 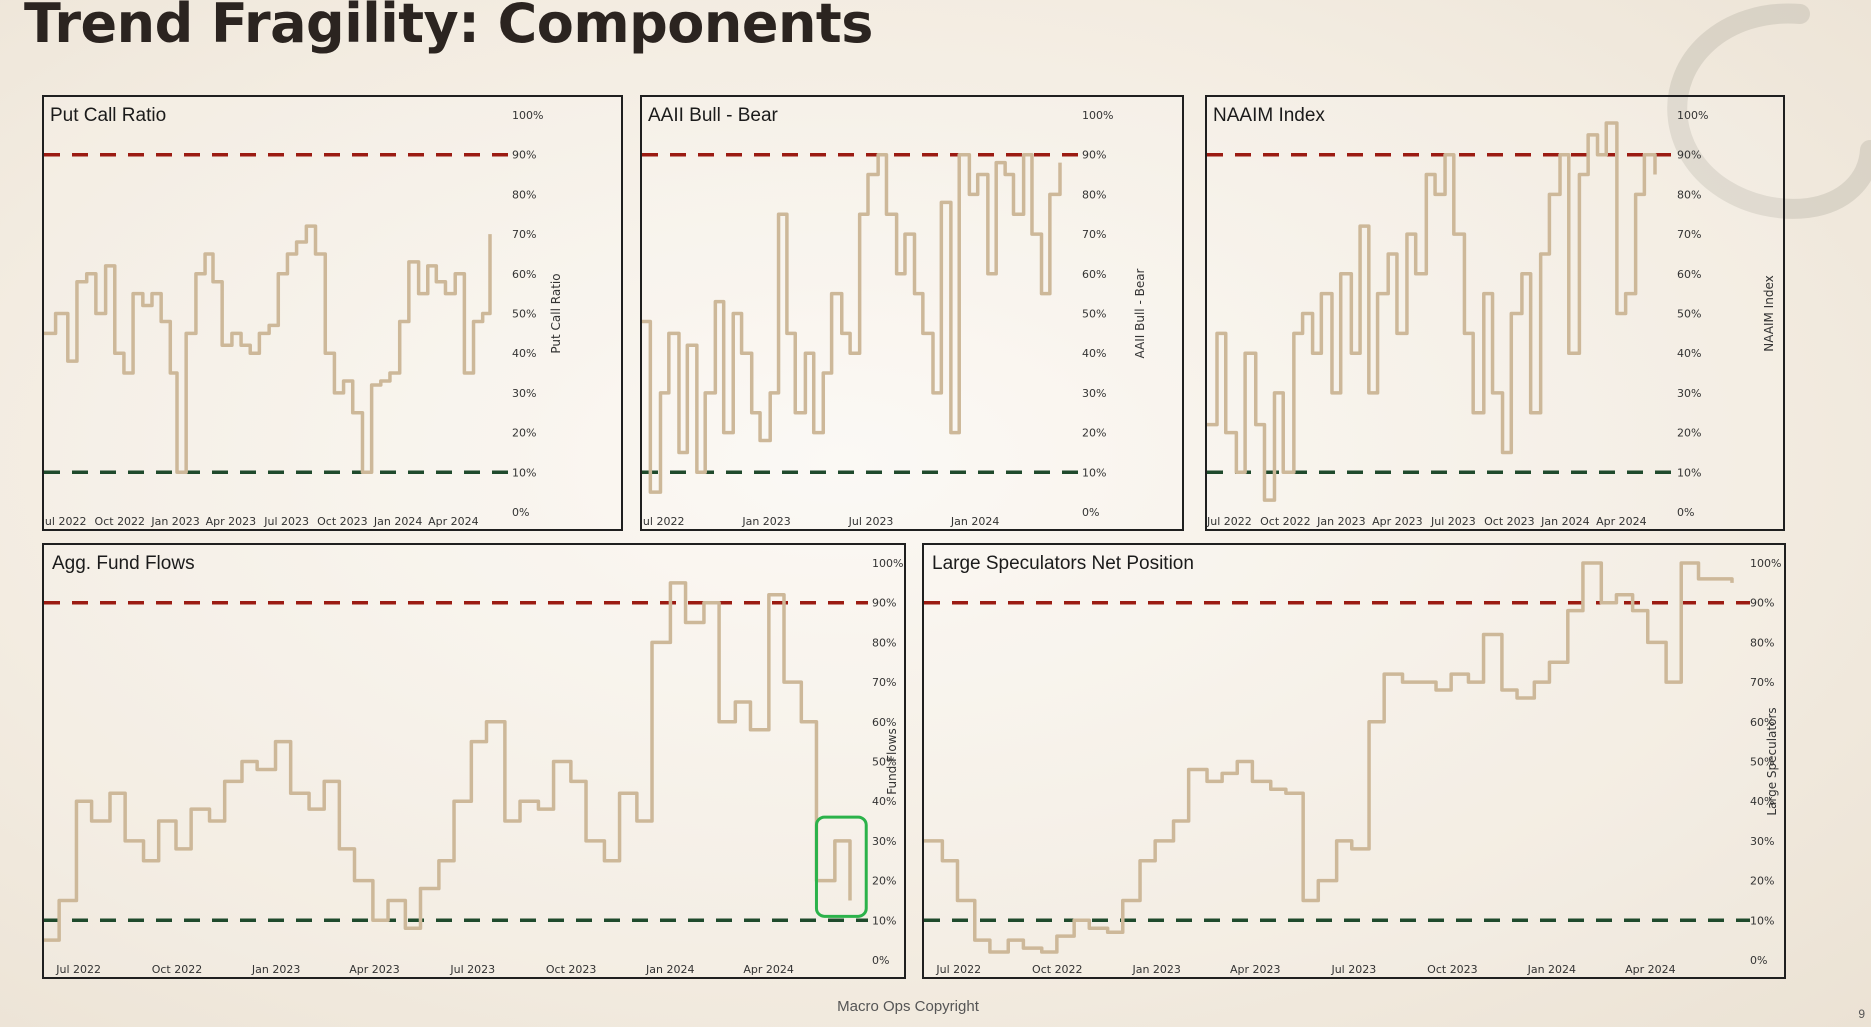 I want to click on y-axis-label: NAAIM Index, so click(x=1769, y=313).